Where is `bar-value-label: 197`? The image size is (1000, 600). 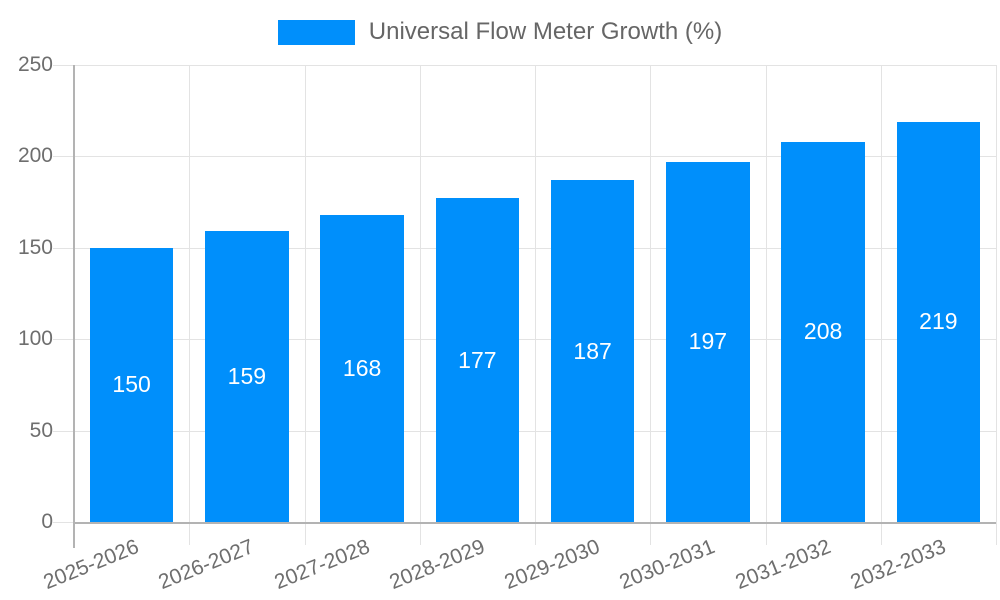
bar-value-label: 197 is located at coordinates (708, 341).